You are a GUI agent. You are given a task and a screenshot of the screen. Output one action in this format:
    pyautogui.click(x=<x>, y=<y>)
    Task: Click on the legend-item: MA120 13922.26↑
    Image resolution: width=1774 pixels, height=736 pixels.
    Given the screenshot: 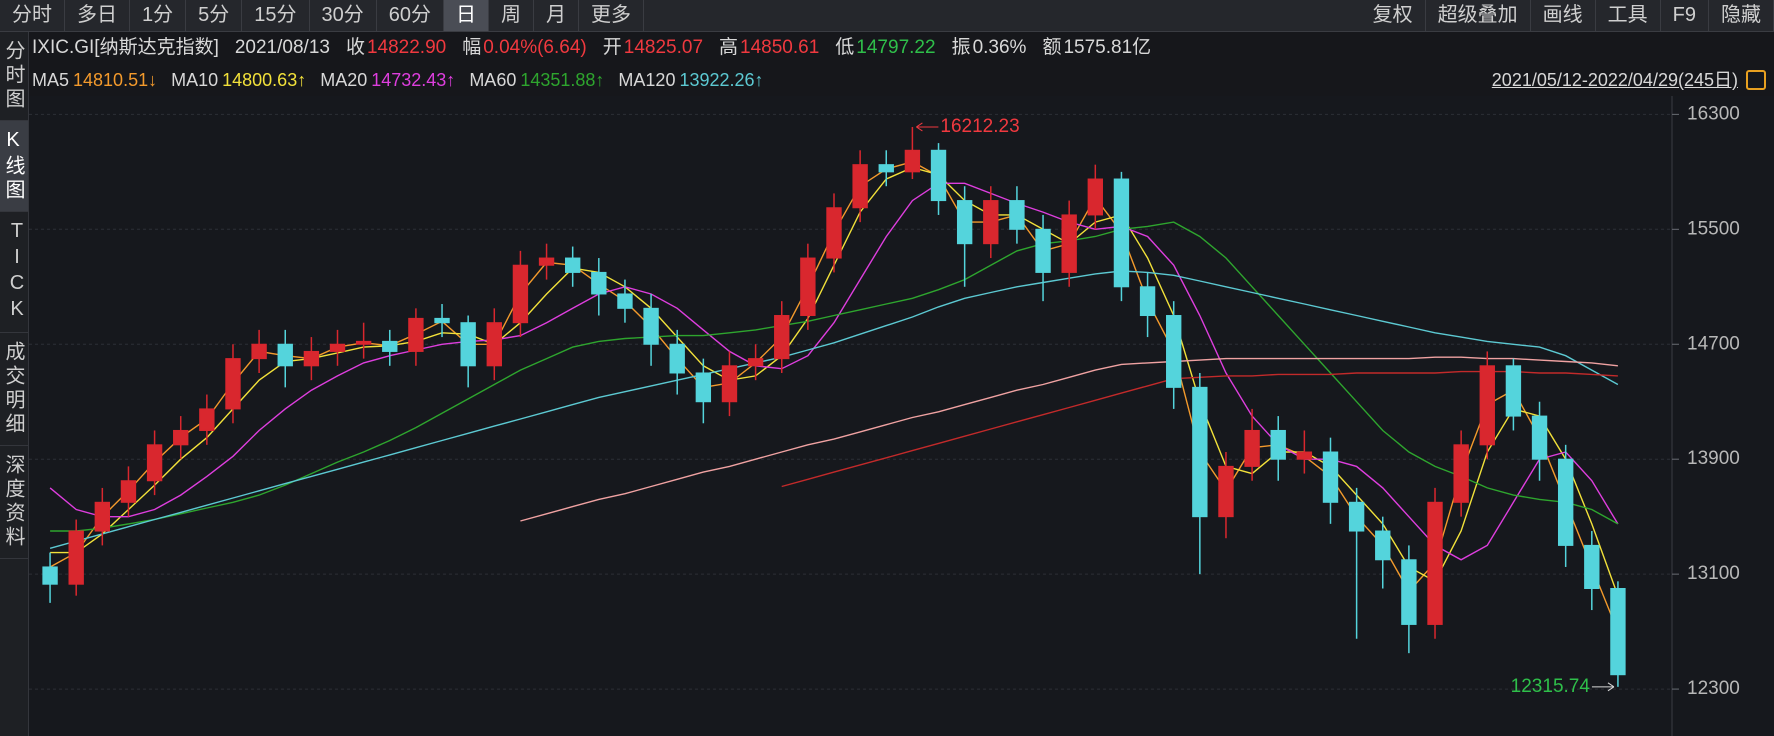 What is the action you would take?
    pyautogui.click(x=690, y=80)
    